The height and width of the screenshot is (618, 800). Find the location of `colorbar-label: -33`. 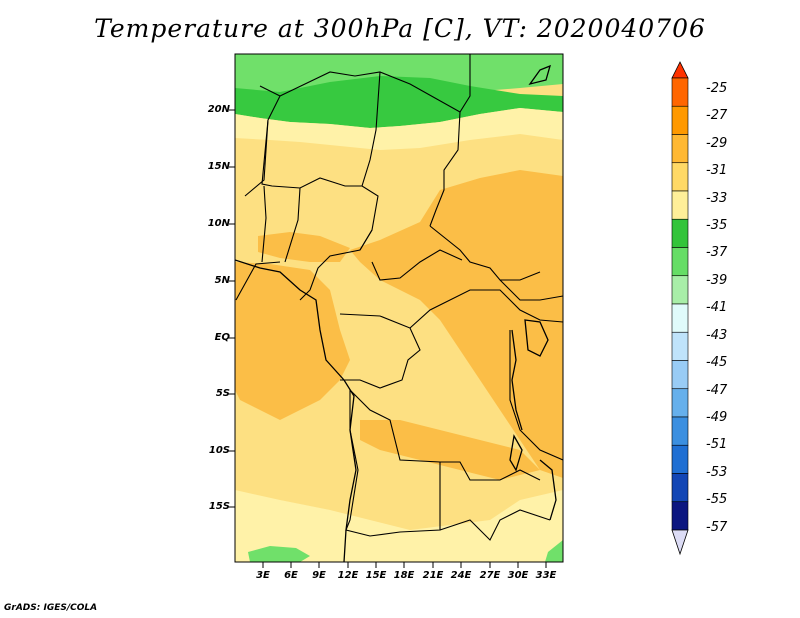

colorbar-label: -33 is located at coordinates (717, 198).